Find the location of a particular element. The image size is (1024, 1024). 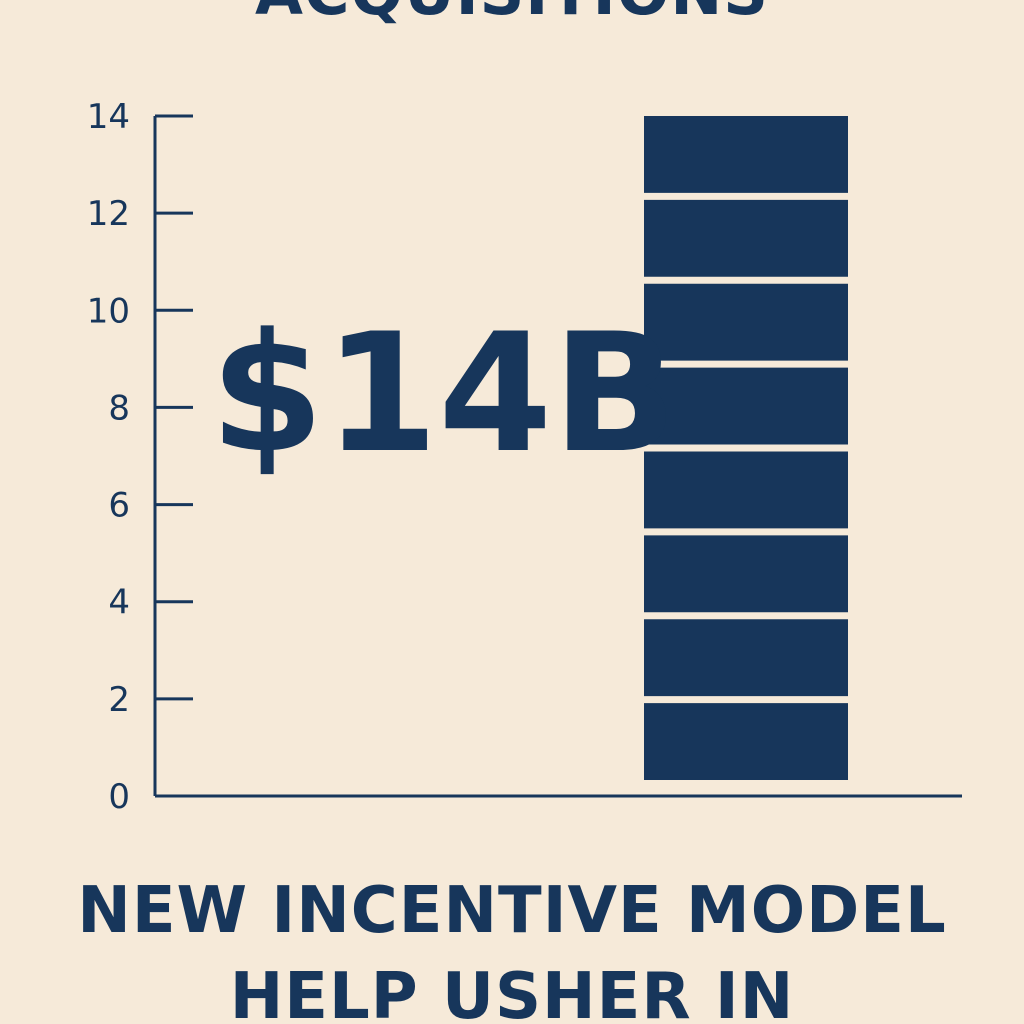

tick-layer: 0 2 4 6 8 10 12 14 is located at coordinates (140, 457).